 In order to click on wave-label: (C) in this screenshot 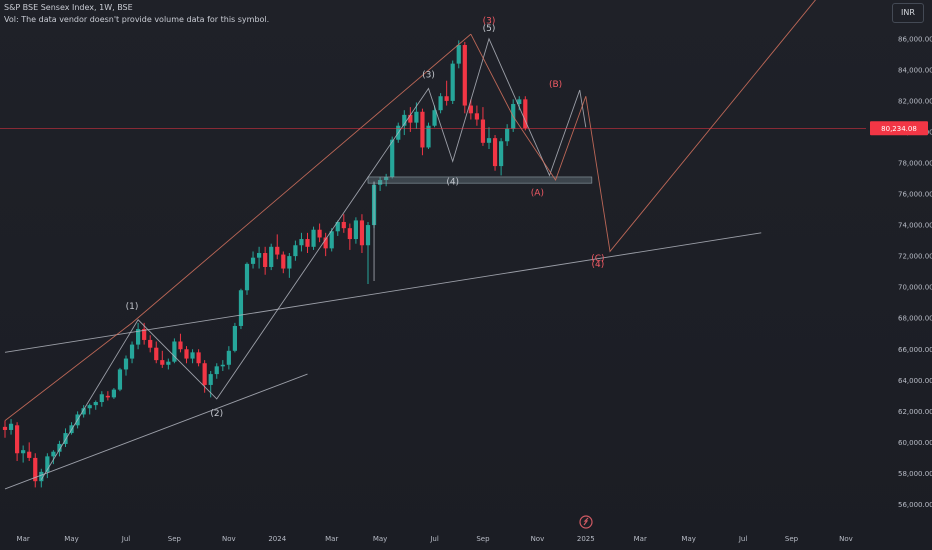, I will do `click(597, 259)`.